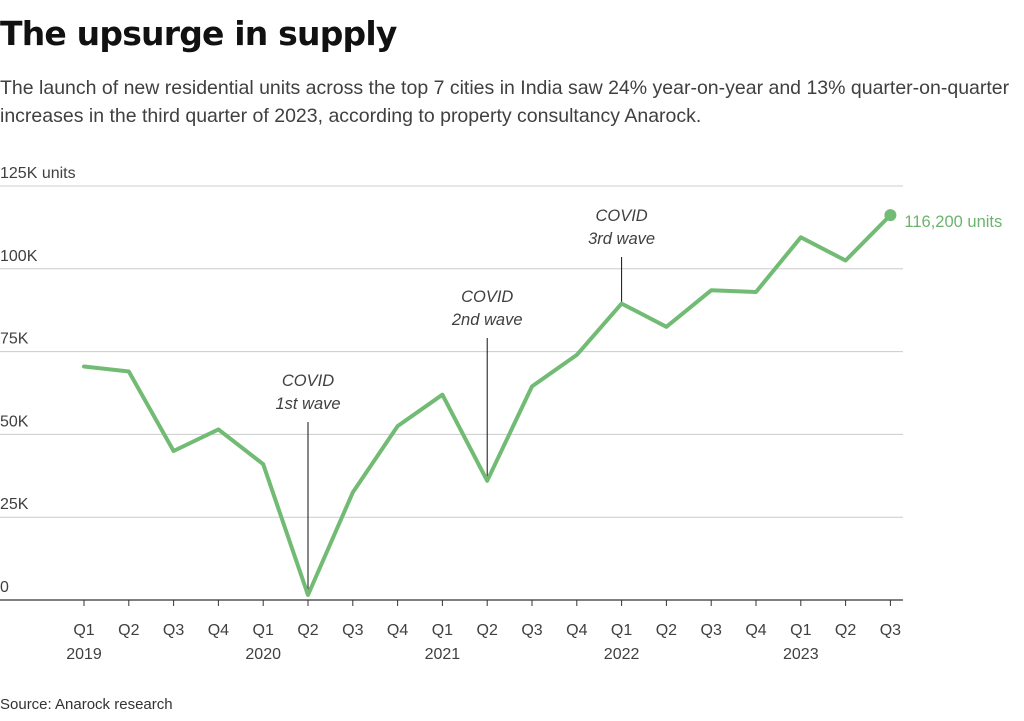 This screenshot has height=721, width=1024. I want to click on x-year-label: 2019, so click(84, 654).